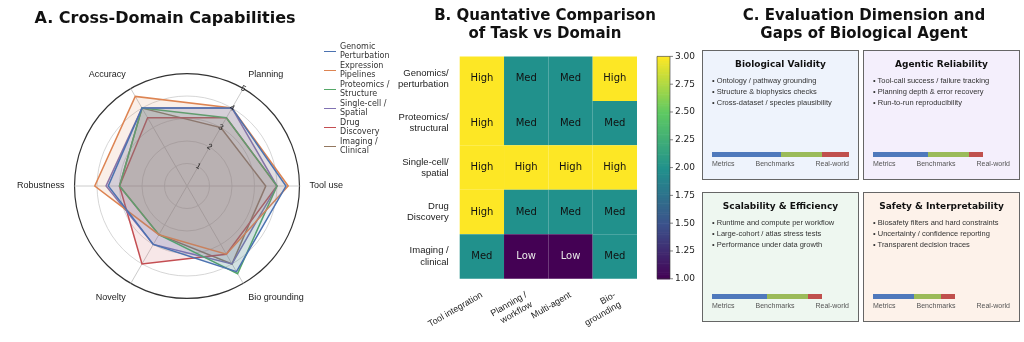 This screenshot has width=1024, height=342. I want to click on text: C. Evaluation Dimension and Gaps of Biological Agent, so click(864, 24).